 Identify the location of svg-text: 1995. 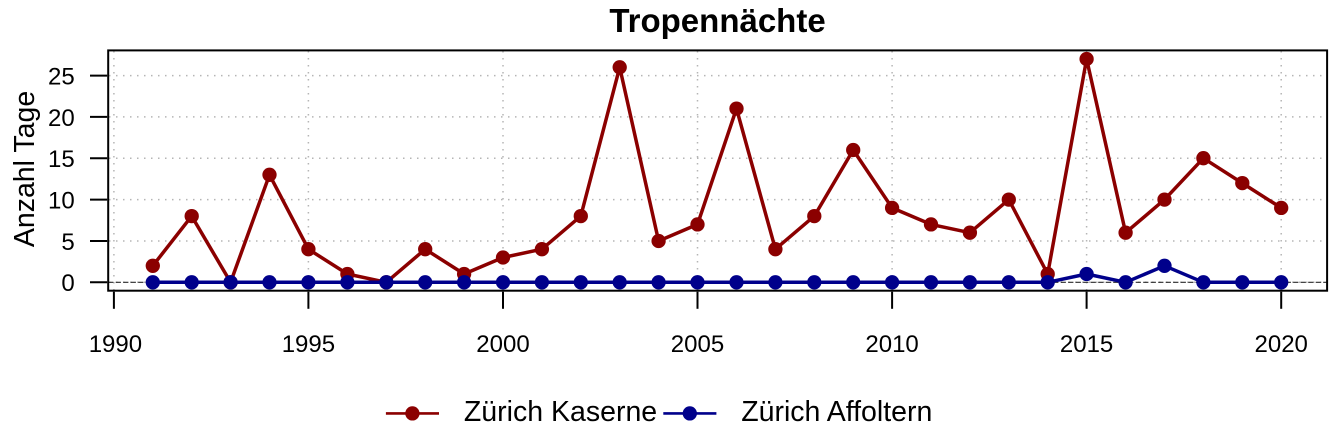
(308, 344).